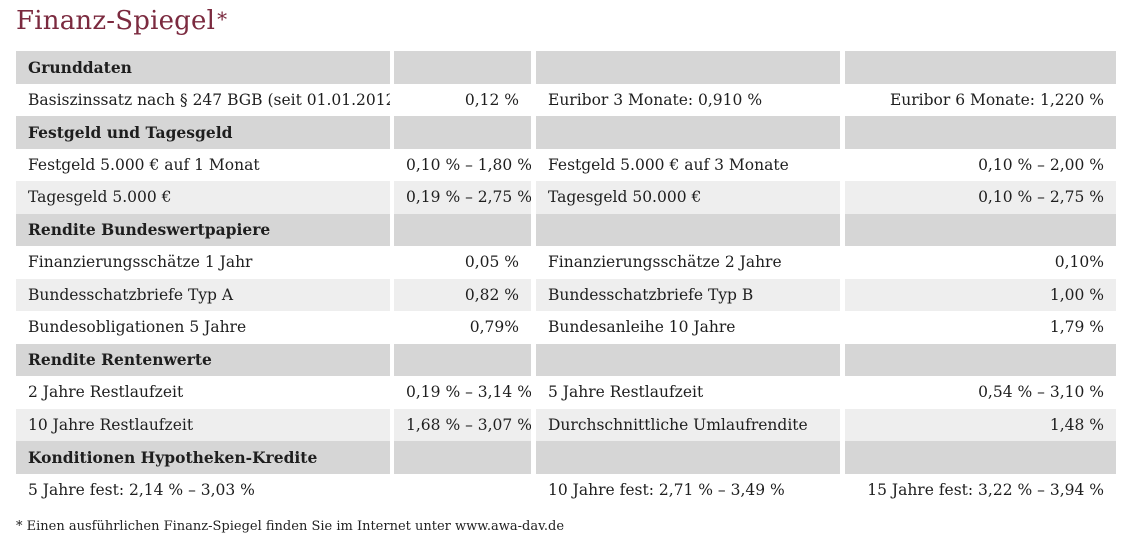 The height and width of the screenshot is (555, 1136). Describe the element at coordinates (203, 489) in the screenshot. I see `row-label-left: 5 Jahre fest: 2,14 % – 3,03 %` at that location.